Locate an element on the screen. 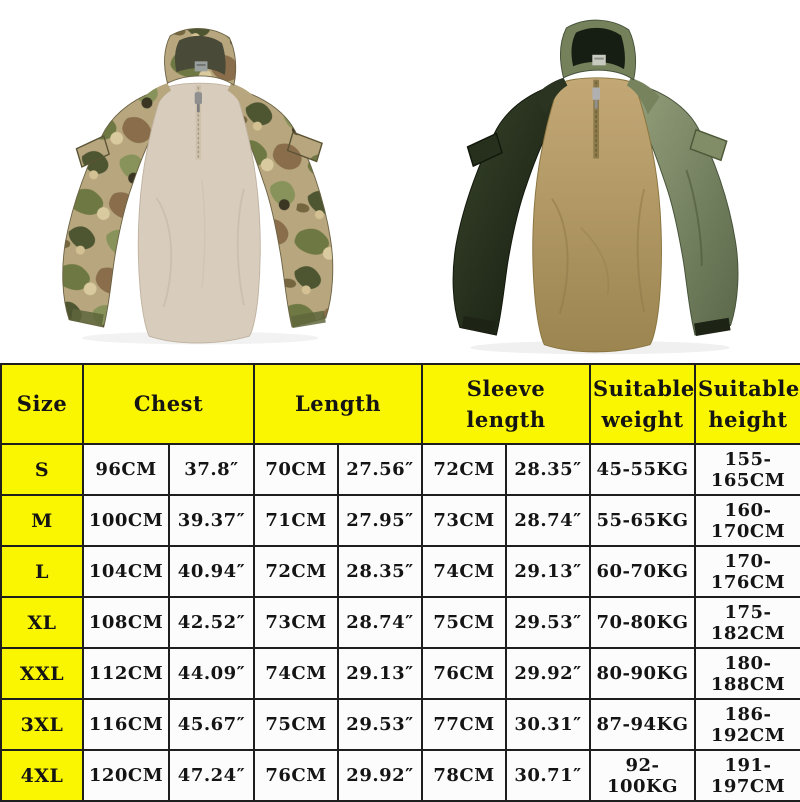 The image size is (800, 802). measurement-cell: 37.8″ is located at coordinates (211, 469).